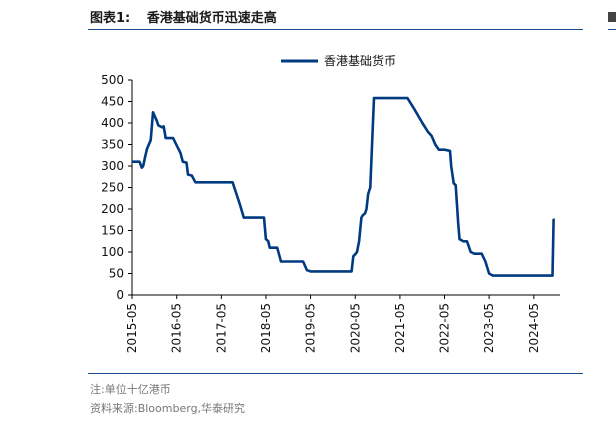 Image resolution: width=616 pixels, height=423 pixels. I want to click on x-tick-label: 2021-05, so click(400, 328).